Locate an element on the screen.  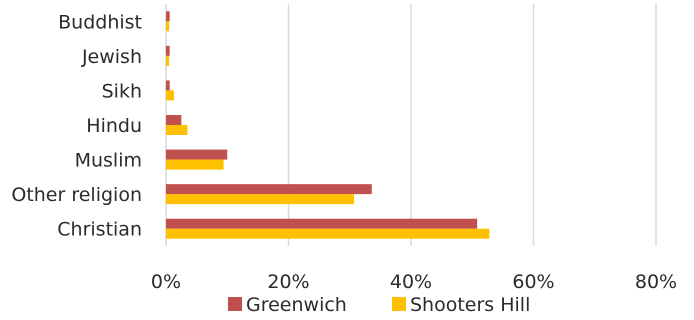
bar-shooters-hill-sikh is located at coordinates (170, 95).